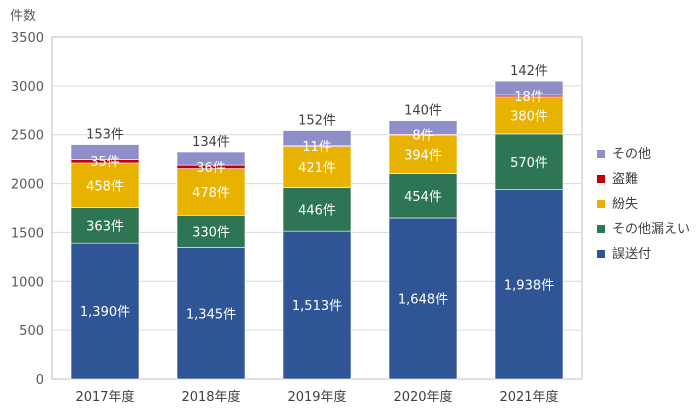 The width and height of the screenshot is (700, 411). Describe the element at coordinates (27, 233) in the screenshot. I see `y-tick-label-3: 1500` at that location.